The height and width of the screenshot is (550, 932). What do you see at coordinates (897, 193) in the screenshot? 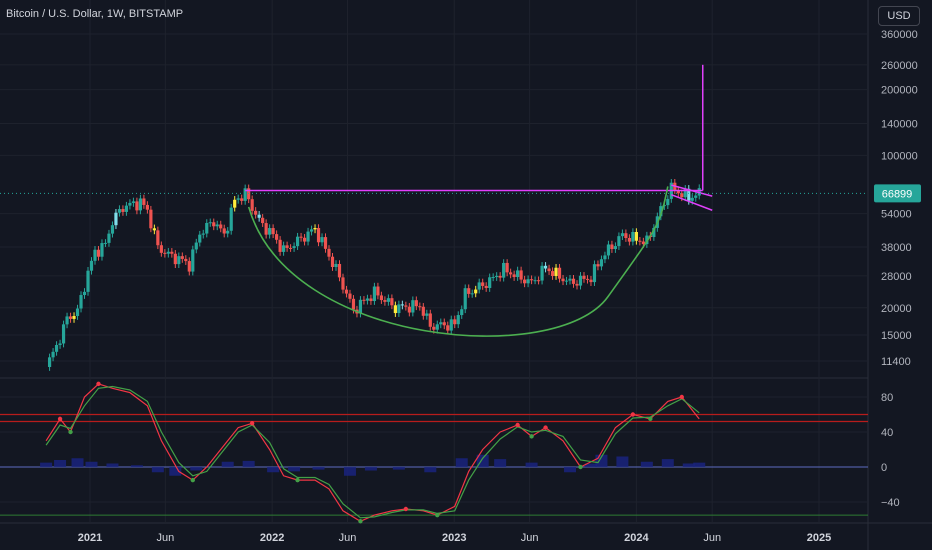
I see `last-price-badge: 66899` at bounding box center [897, 193].